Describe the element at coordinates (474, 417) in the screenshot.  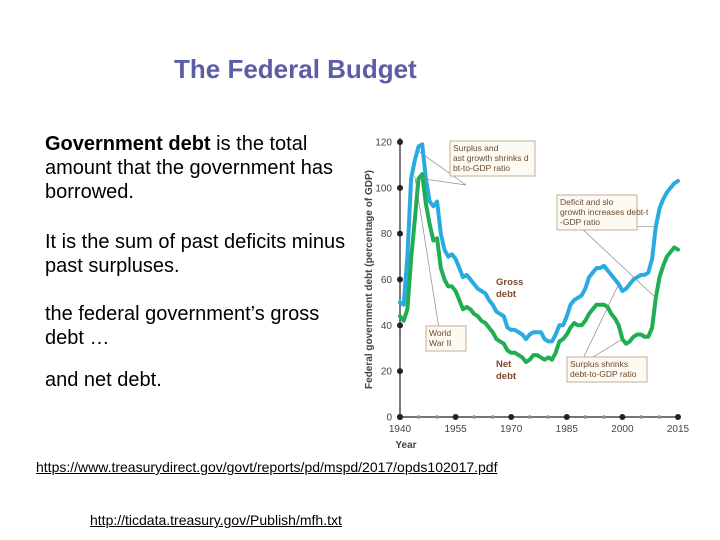
I see `x-tick-dot-1960` at that location.